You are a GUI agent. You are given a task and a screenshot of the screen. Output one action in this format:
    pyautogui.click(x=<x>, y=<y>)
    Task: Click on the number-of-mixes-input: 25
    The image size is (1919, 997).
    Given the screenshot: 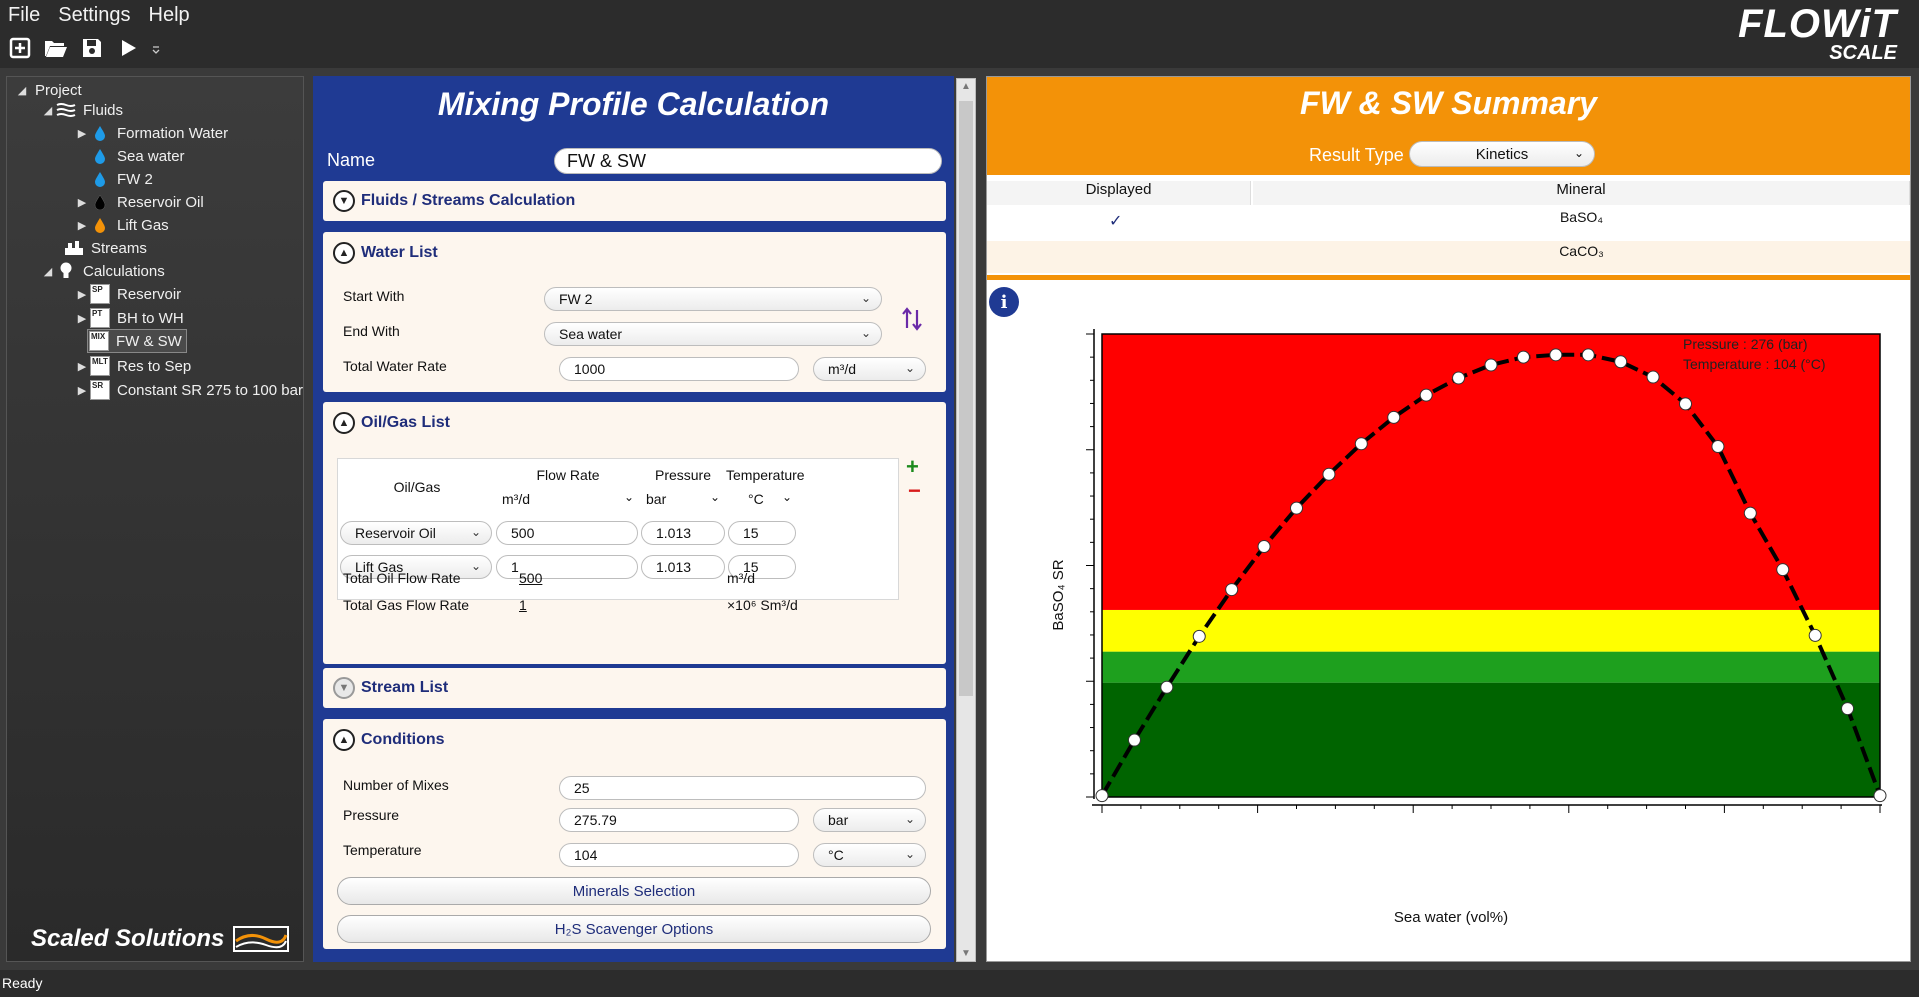 What is the action you would take?
    pyautogui.click(x=742, y=788)
    